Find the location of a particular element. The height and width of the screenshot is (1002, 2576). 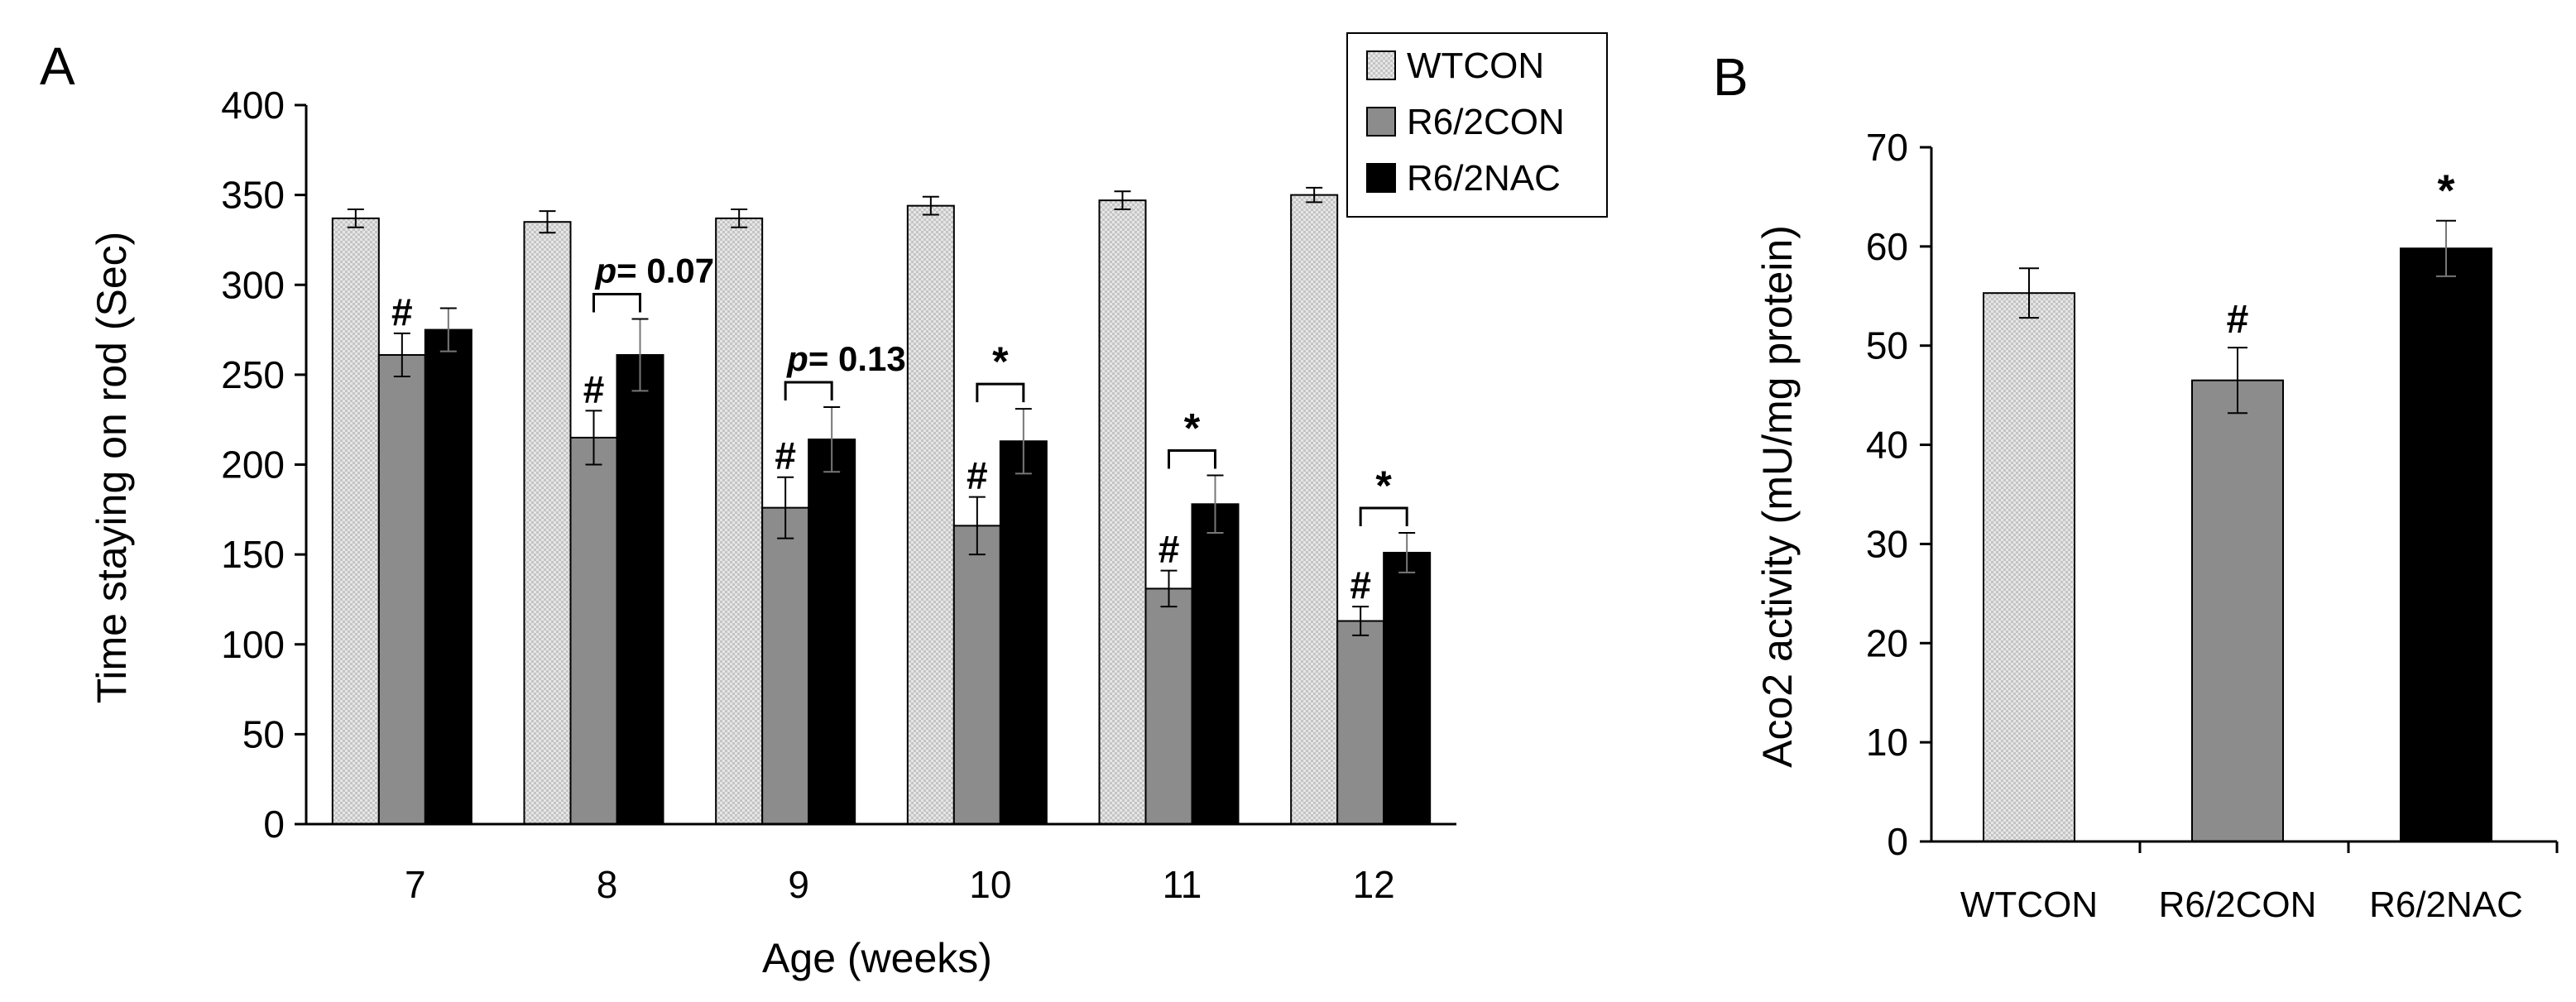

panel-b-label: B is located at coordinates (1731, 77).